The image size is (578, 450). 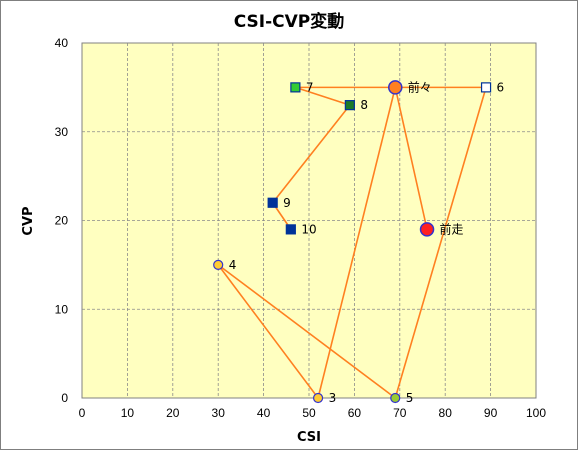 What do you see at coordinates (400, 413) in the screenshot?
I see `x-tick-label: 70` at bounding box center [400, 413].